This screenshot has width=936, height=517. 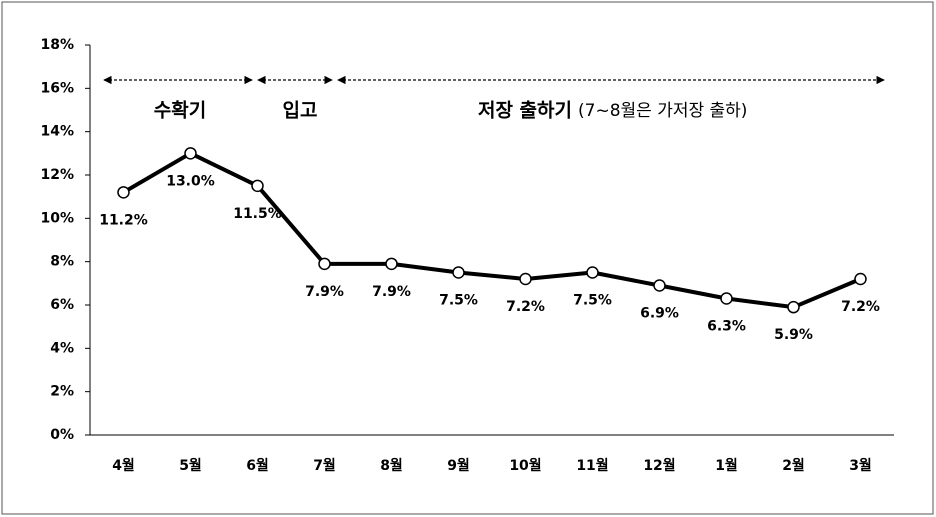 I want to click on x-tick-label: 11월, so click(x=592, y=465).